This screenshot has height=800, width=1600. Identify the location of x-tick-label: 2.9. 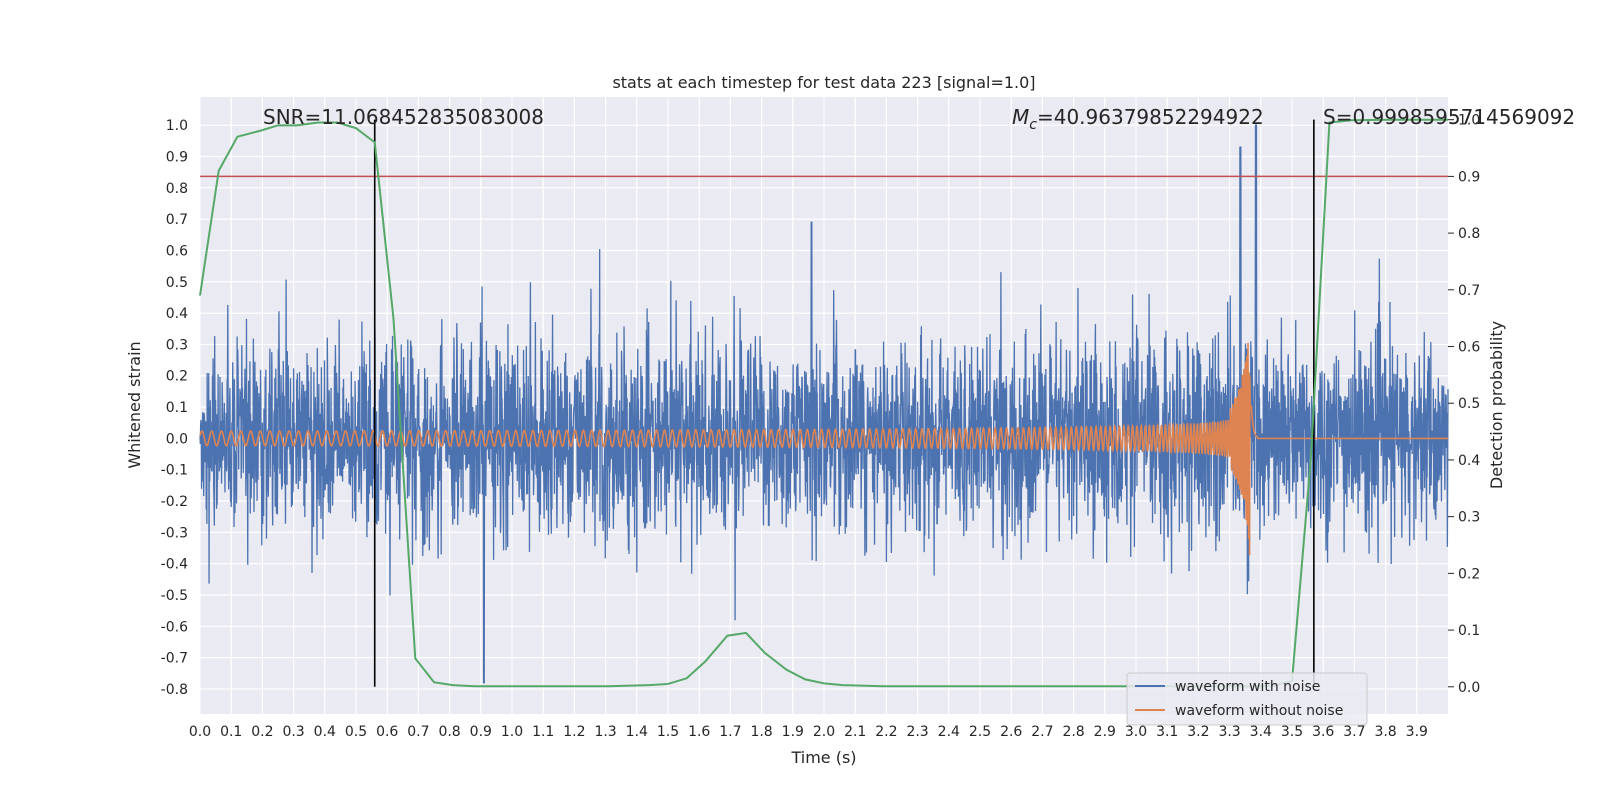
(1105, 732).